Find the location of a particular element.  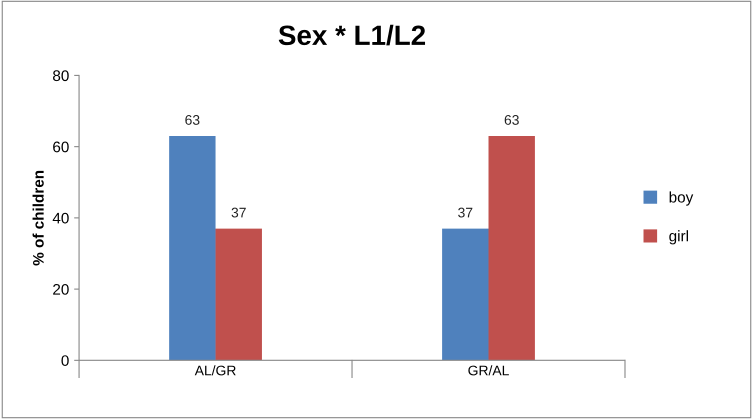

legend-label: girl is located at coordinates (678, 237).